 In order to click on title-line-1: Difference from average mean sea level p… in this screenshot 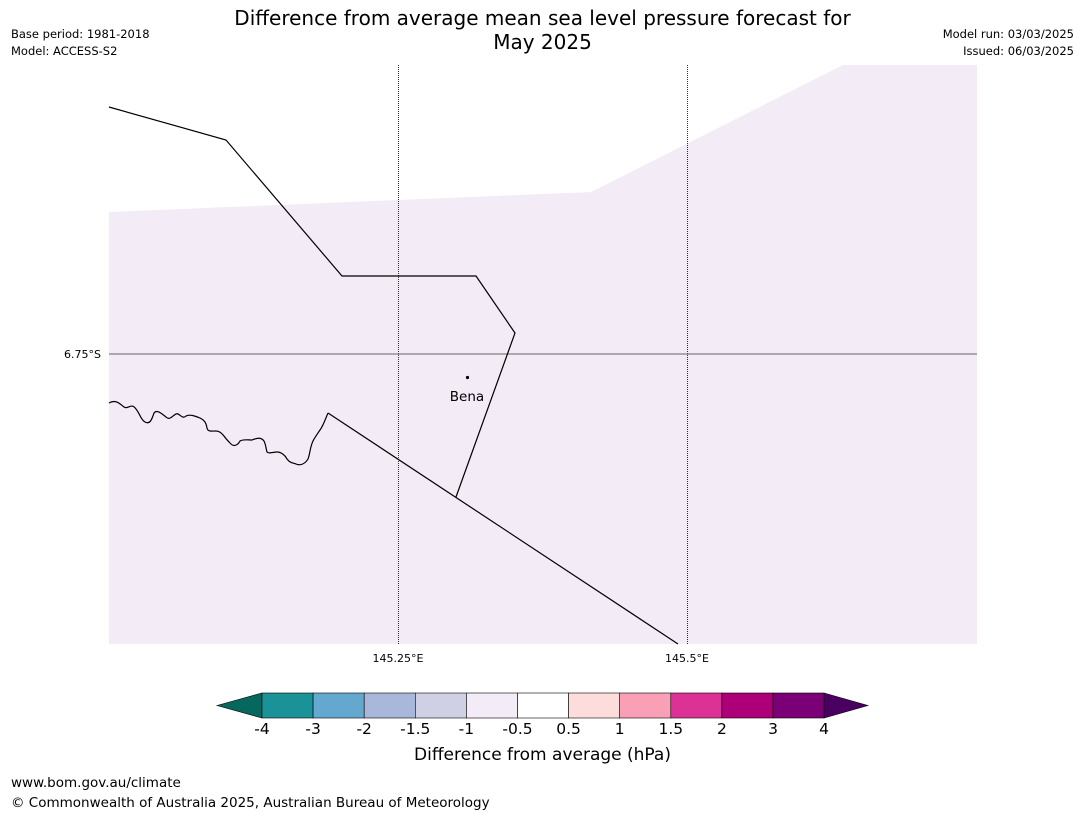, I will do `click(542, 18)`.